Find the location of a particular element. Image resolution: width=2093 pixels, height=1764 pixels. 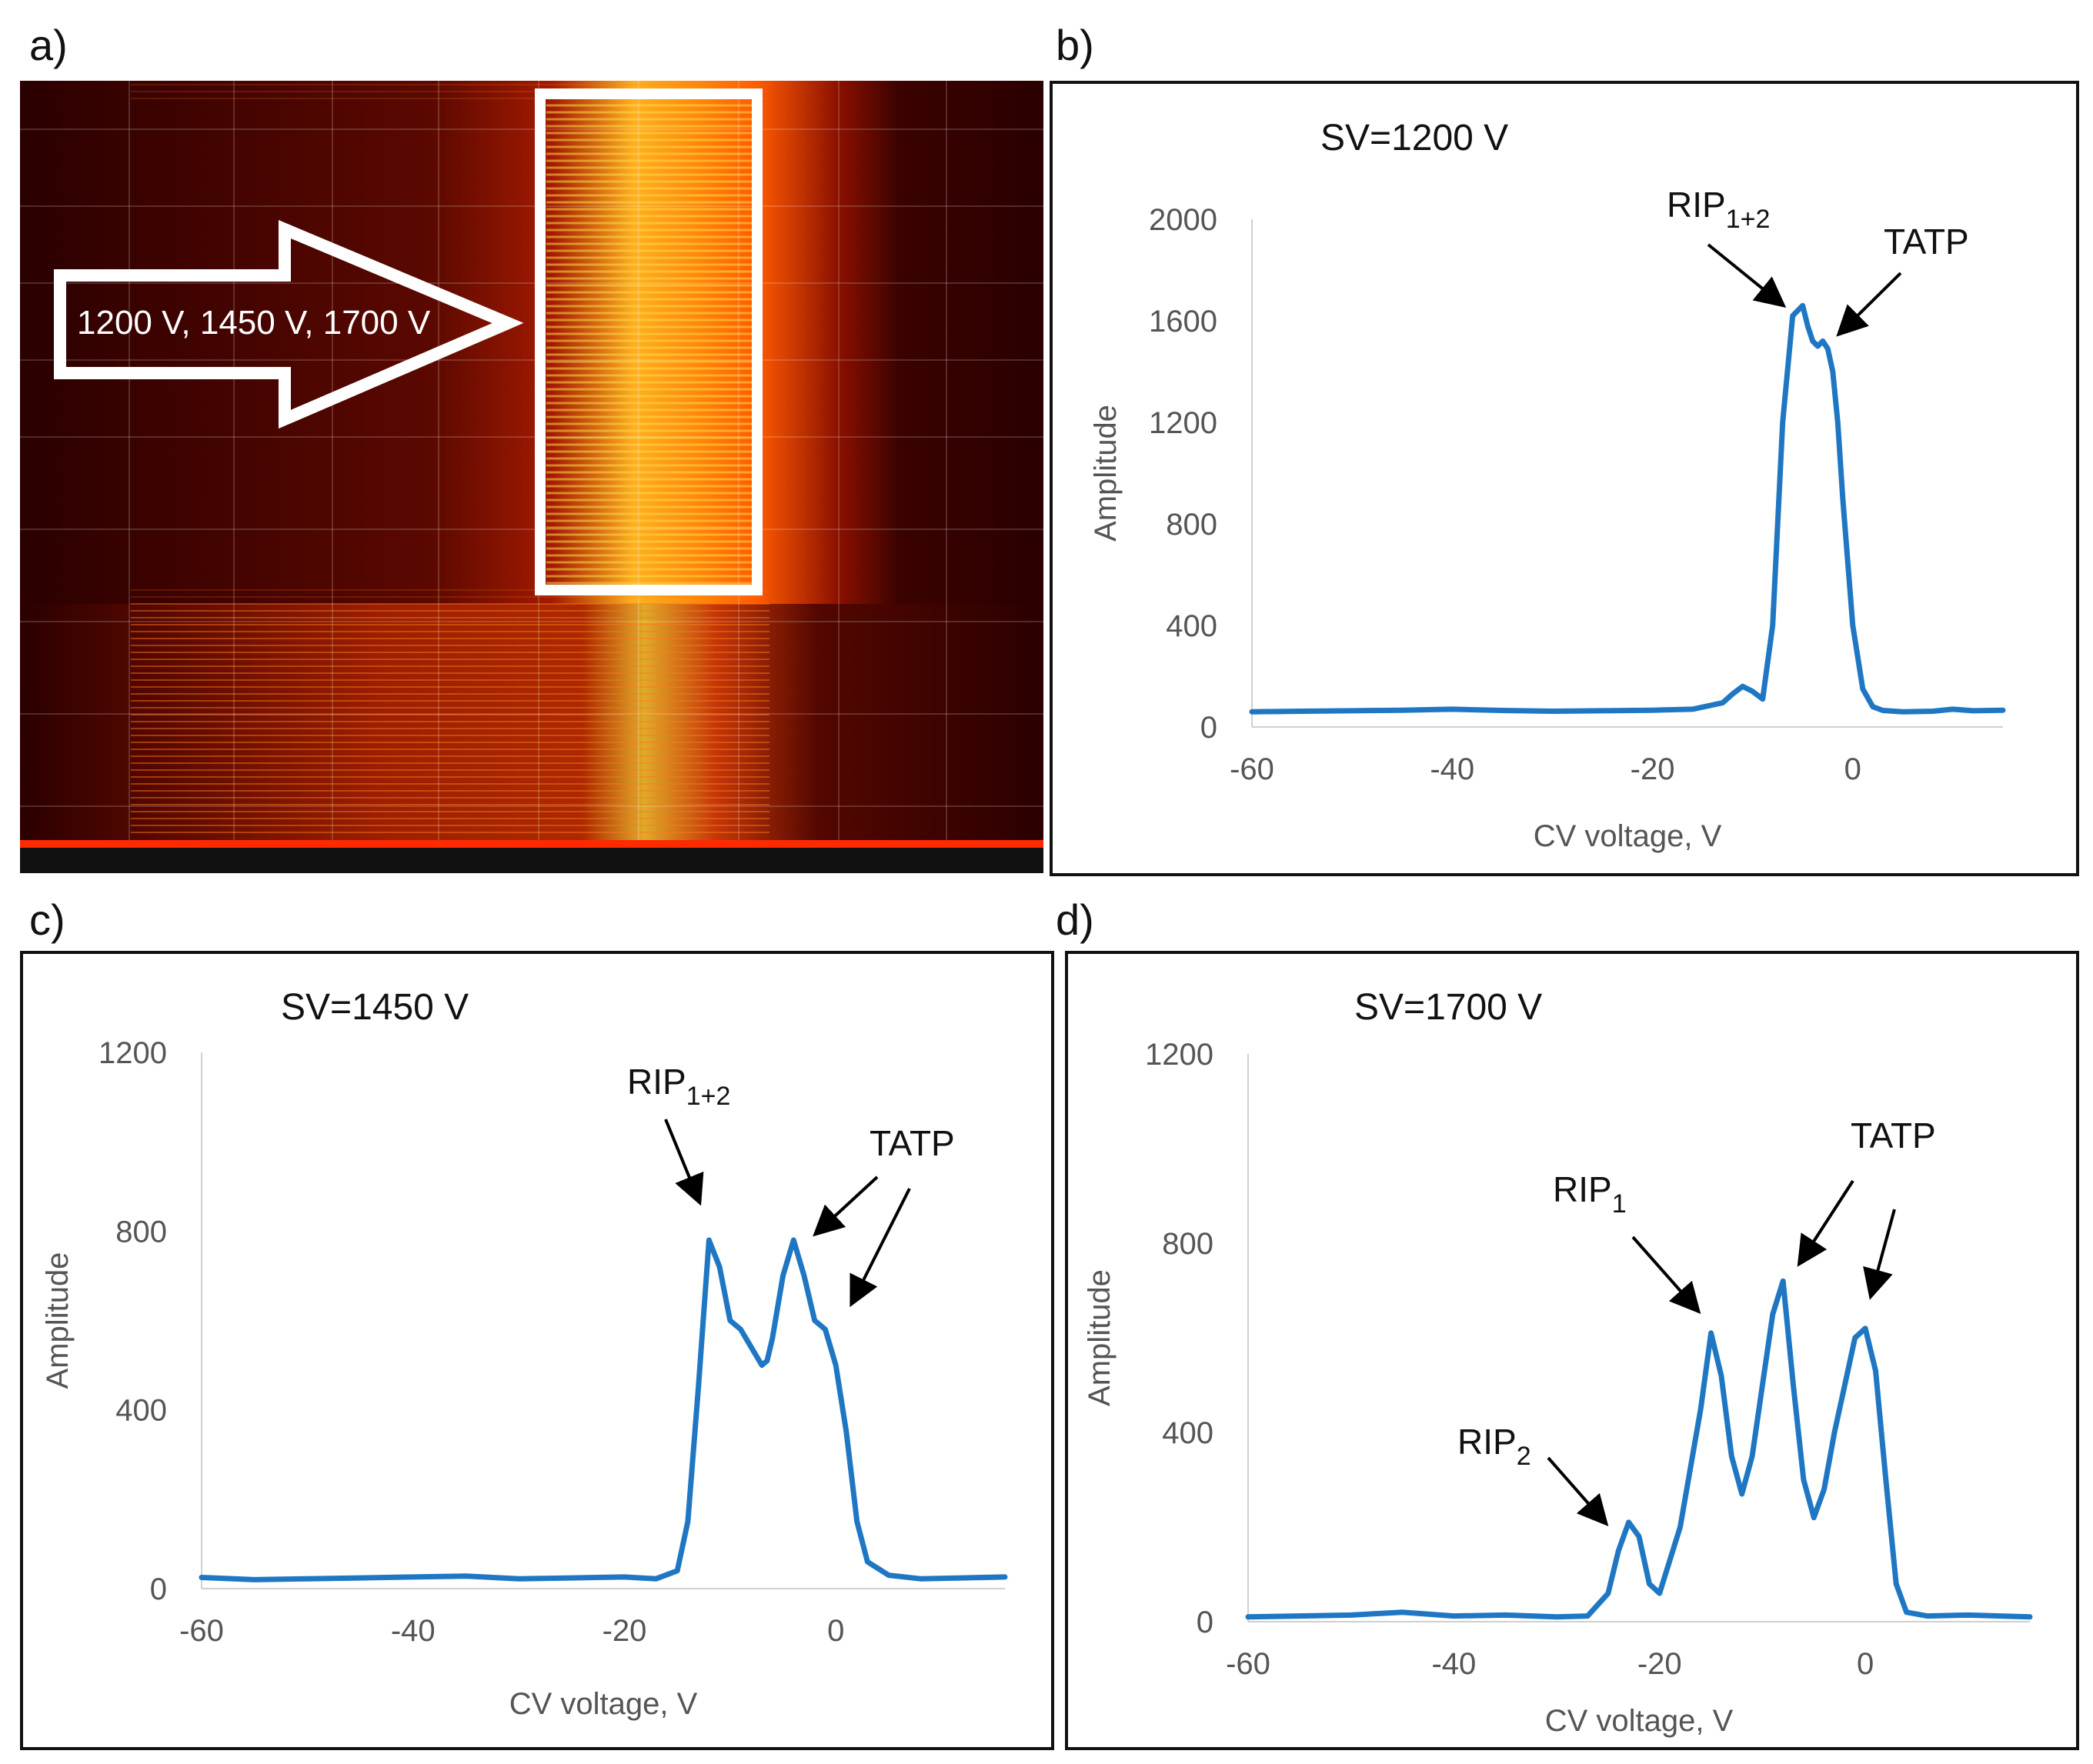

chart-title: SV=1200 V is located at coordinates (1414, 138).